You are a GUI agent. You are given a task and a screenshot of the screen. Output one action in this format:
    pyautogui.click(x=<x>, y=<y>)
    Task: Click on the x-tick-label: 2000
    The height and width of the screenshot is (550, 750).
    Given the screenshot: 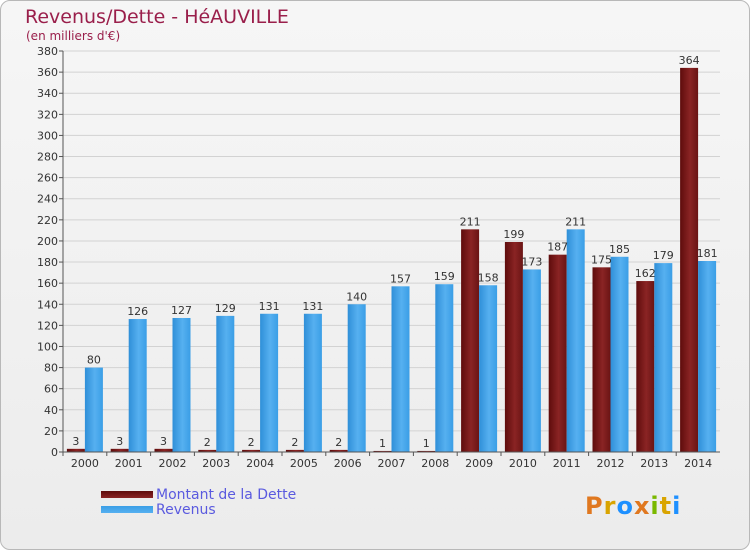 What is the action you would take?
    pyautogui.click(x=85, y=463)
    